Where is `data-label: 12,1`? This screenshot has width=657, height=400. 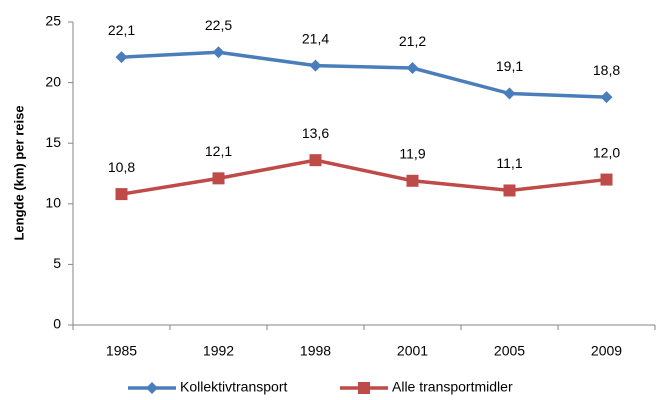
data-label: 12,1 is located at coordinates (218, 151).